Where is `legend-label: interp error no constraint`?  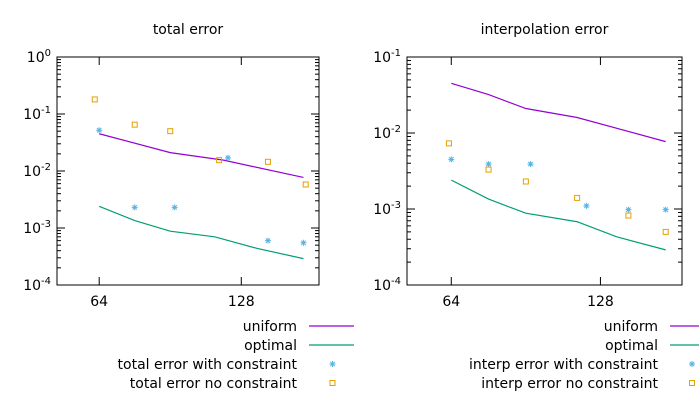 legend-label: interp error no constraint is located at coordinates (569, 384).